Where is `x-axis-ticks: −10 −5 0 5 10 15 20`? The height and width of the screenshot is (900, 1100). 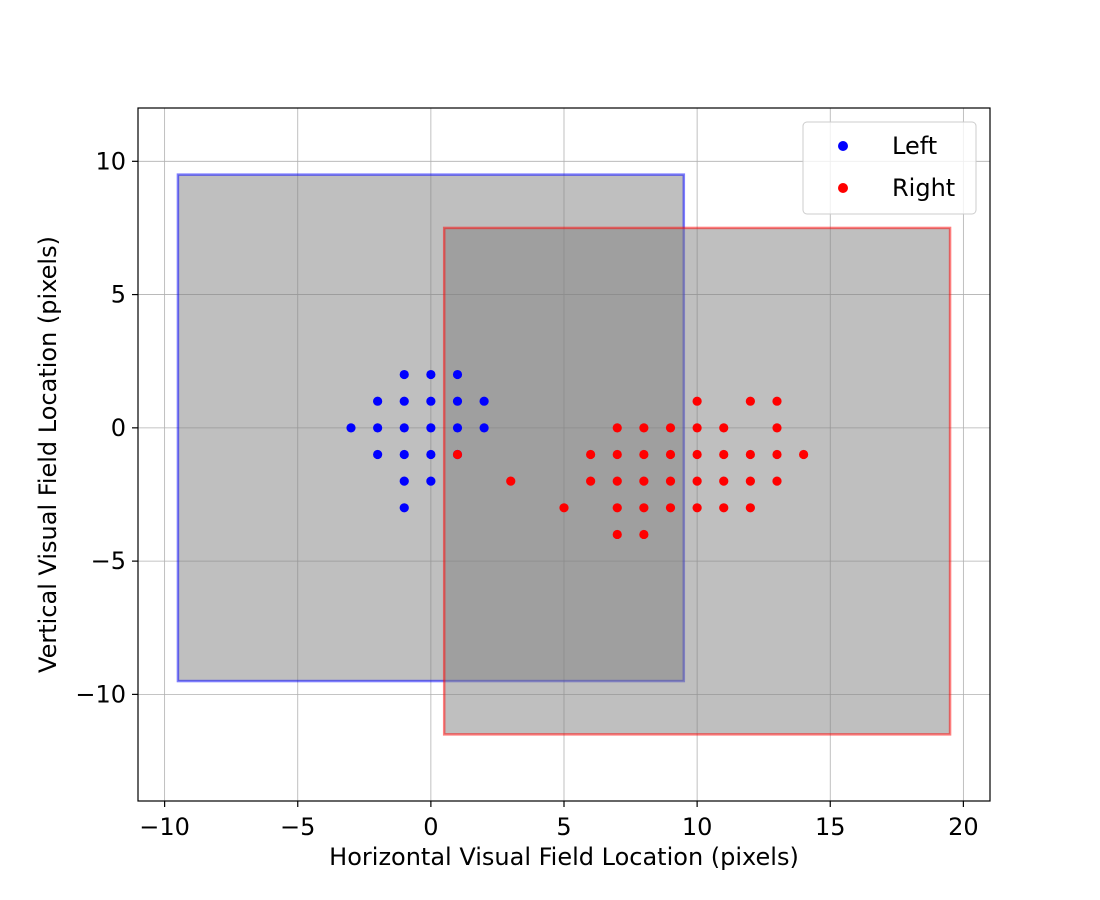 x-axis-ticks: −10 −5 0 5 10 15 20 is located at coordinates (559, 821).